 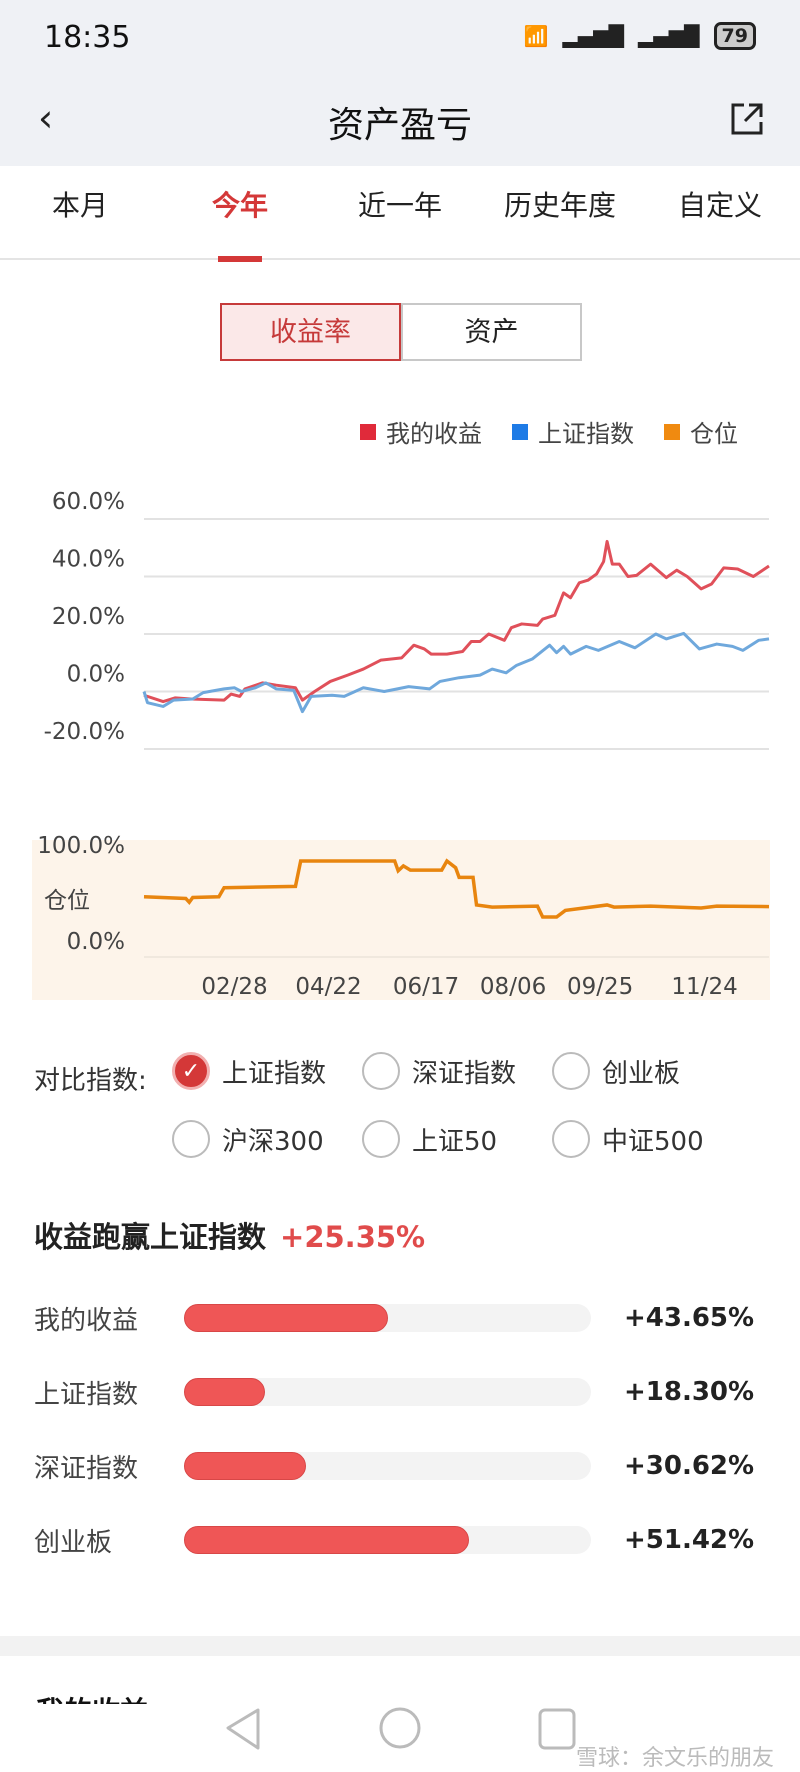 I want to click on compare-option-label: 上证50, so click(x=455, y=1141).